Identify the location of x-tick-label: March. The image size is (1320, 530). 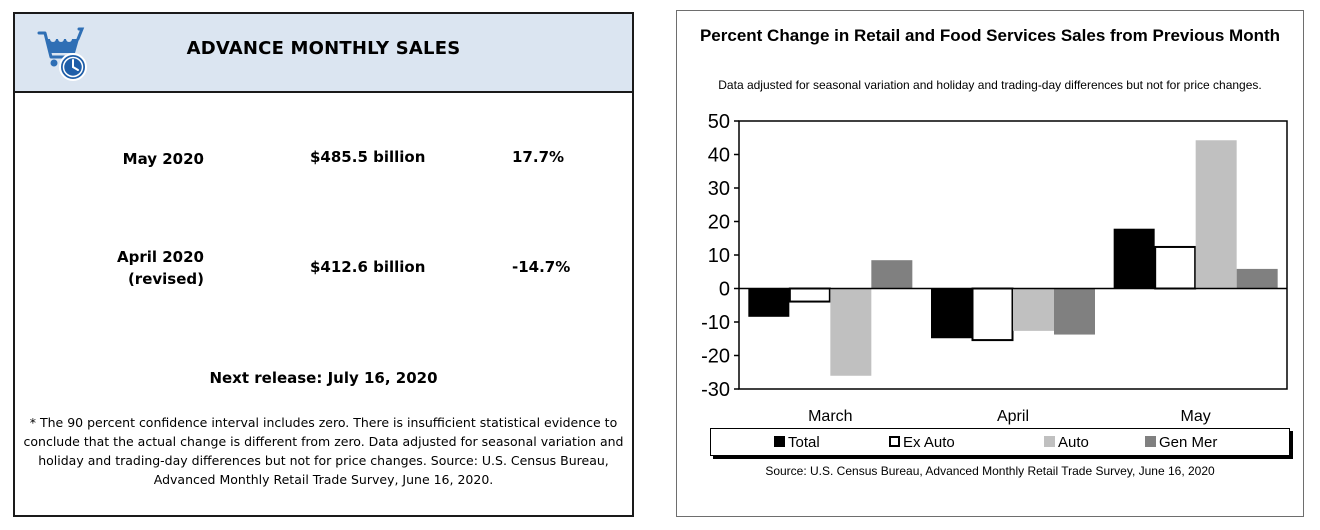
(830, 416).